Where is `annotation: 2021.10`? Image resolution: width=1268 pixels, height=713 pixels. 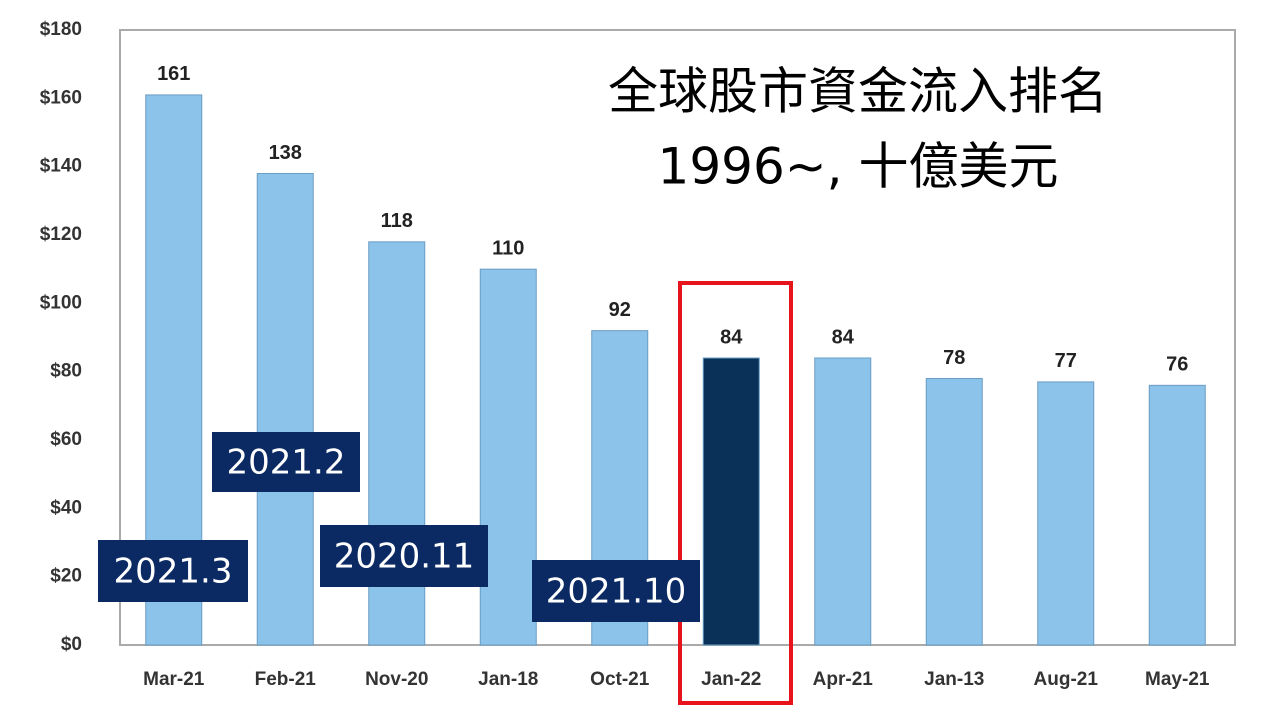
annotation: 2021.10 is located at coordinates (616, 592).